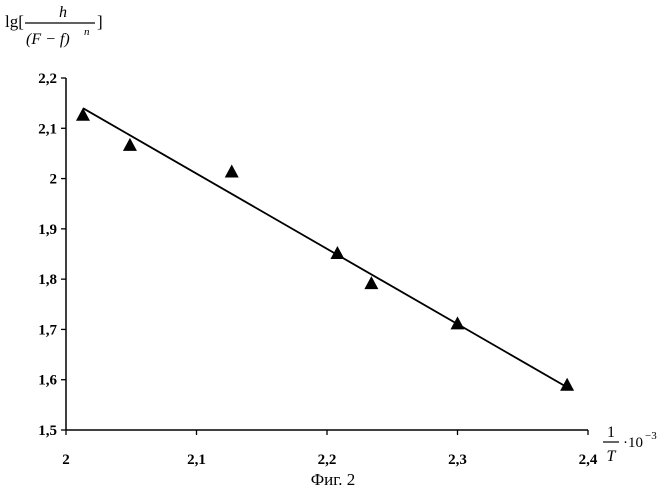  What do you see at coordinates (54, 180) in the screenshot?
I see `y-tick-label: 2` at bounding box center [54, 180].